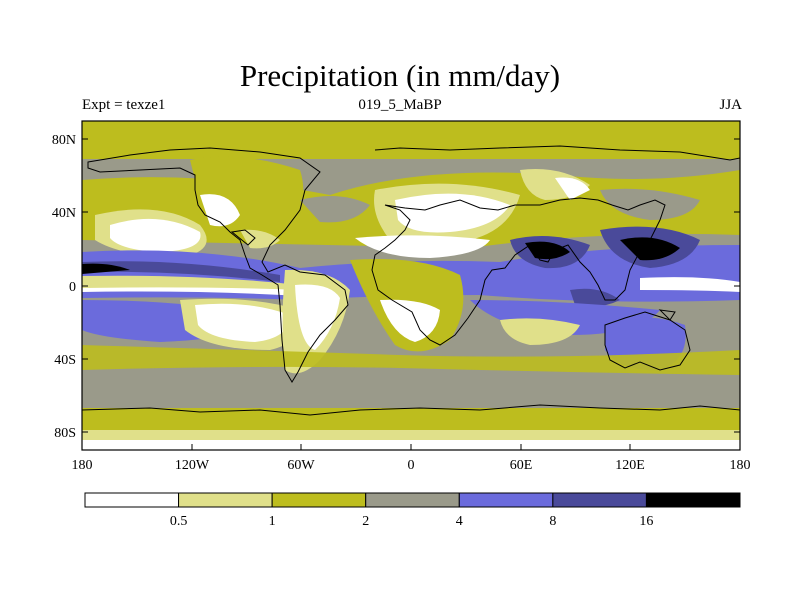 The image size is (800, 600). I want to click on colorbar-label: 2, so click(365, 521).